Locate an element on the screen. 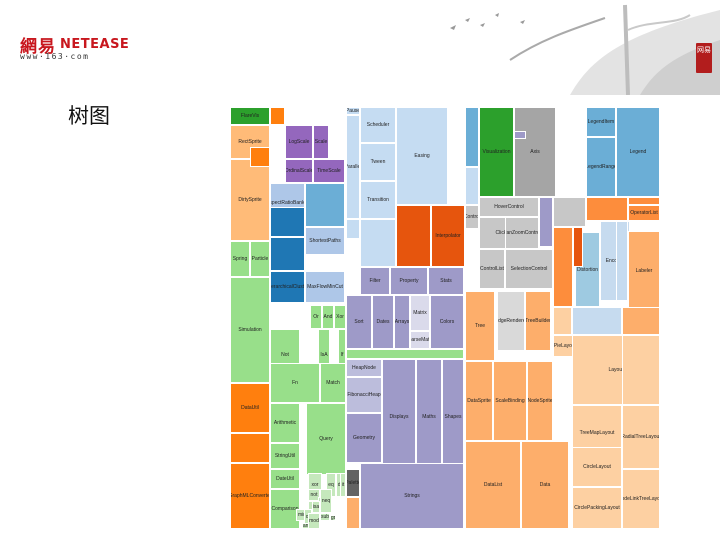 The image size is (720, 540). treemap-cell-maths: Maths is located at coordinates (429, 417).